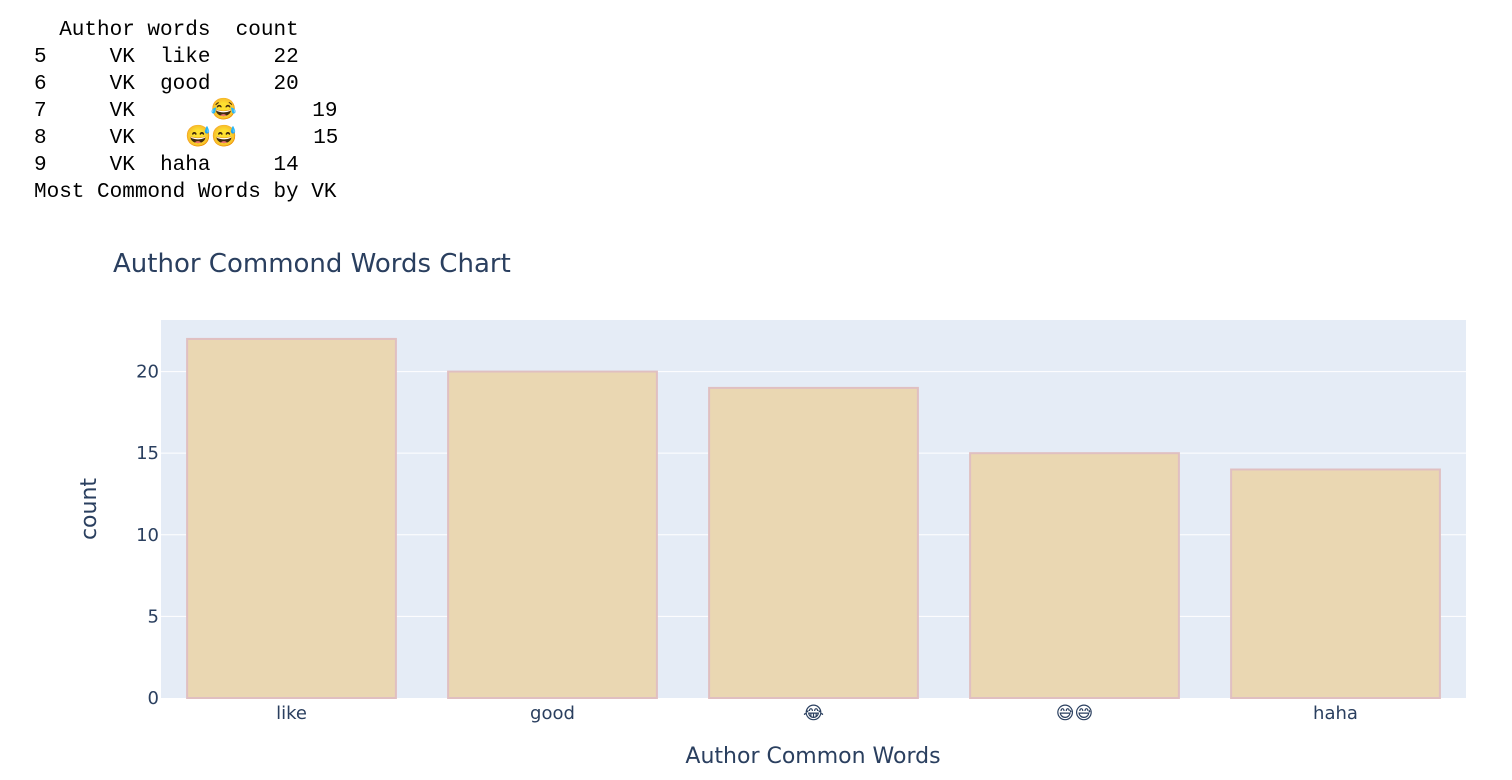 The width and height of the screenshot is (1512, 780). I want to click on y-tick-label: 5, so click(153, 616).